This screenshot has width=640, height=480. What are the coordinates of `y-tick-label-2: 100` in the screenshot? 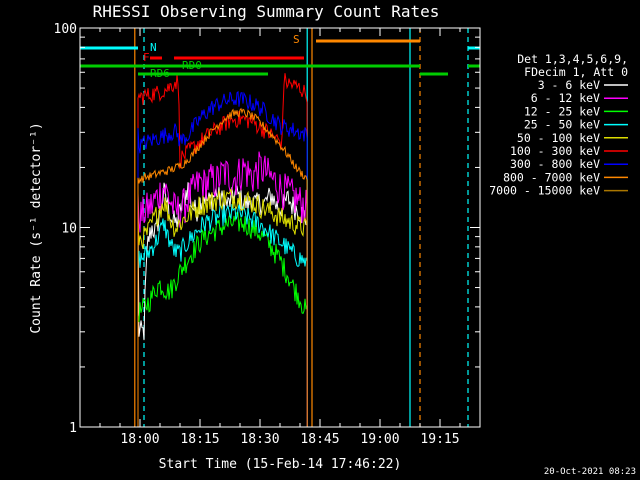 It's located at (65, 29).